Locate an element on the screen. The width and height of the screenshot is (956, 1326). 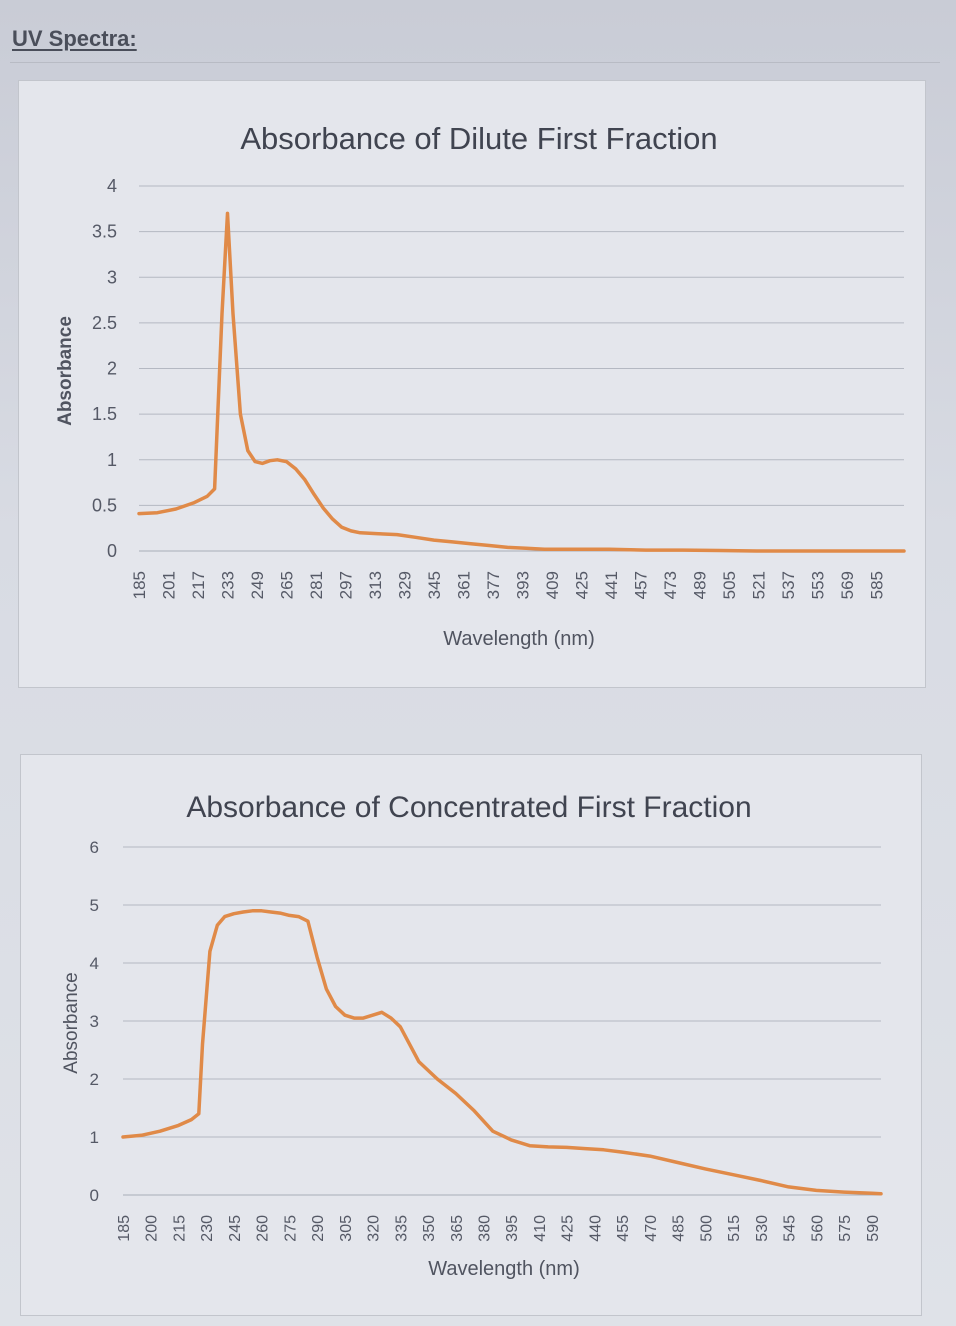
x-tick-label: 485 is located at coordinates (679, 1228).